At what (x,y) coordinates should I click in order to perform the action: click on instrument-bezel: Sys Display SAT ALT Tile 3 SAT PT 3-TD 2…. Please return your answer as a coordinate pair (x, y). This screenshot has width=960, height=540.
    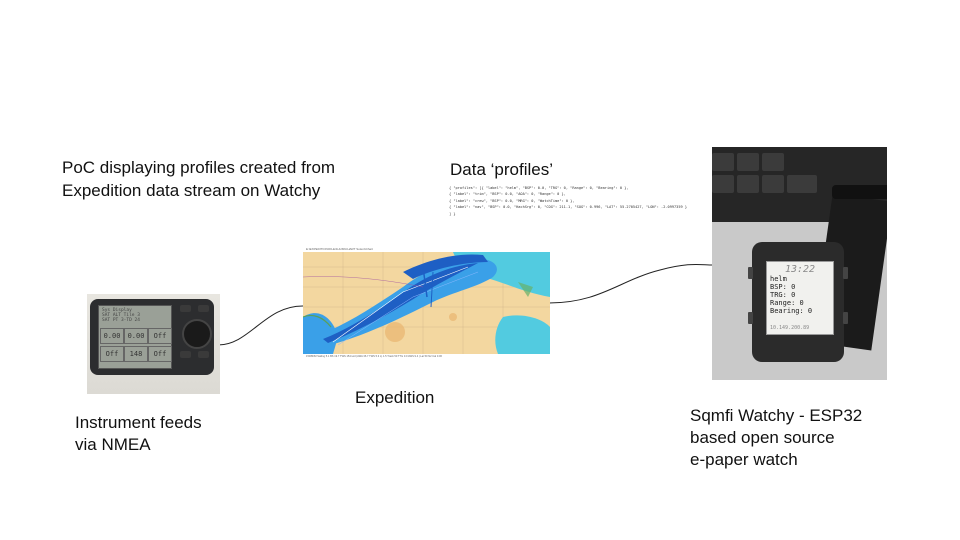
    Looking at the image, I should click on (152, 337).